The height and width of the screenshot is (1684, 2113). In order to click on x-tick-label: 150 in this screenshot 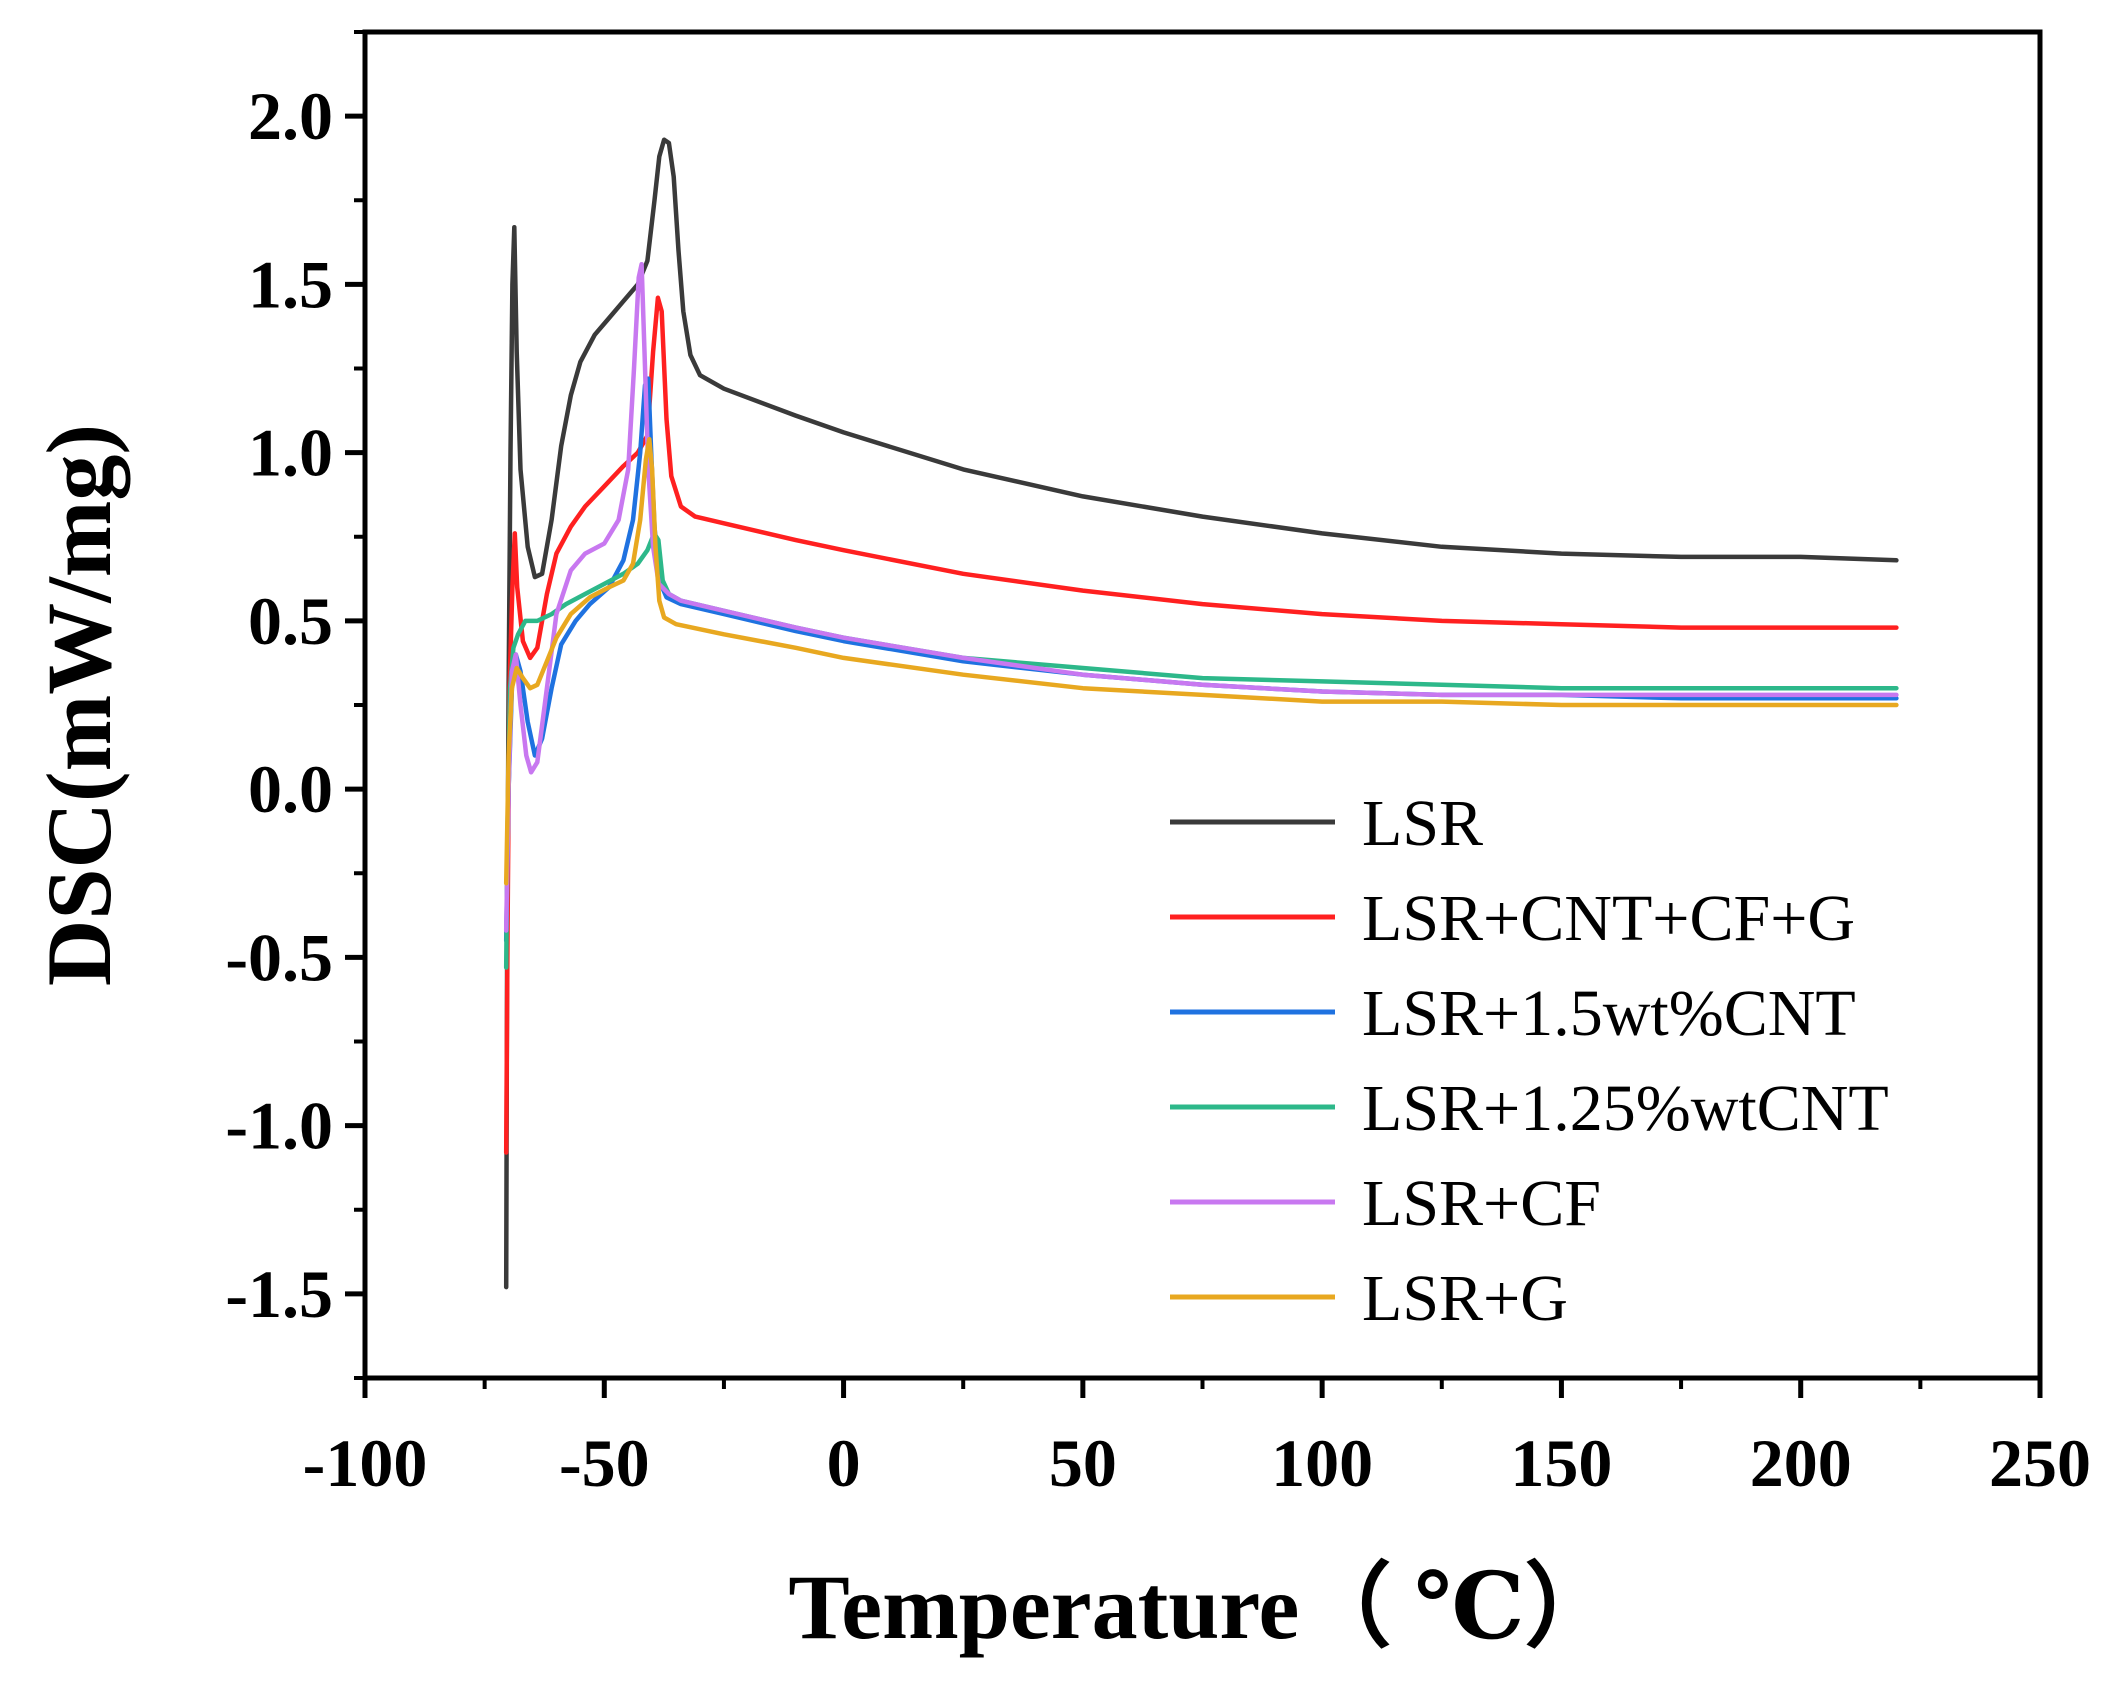, I will do `click(1561, 1463)`.